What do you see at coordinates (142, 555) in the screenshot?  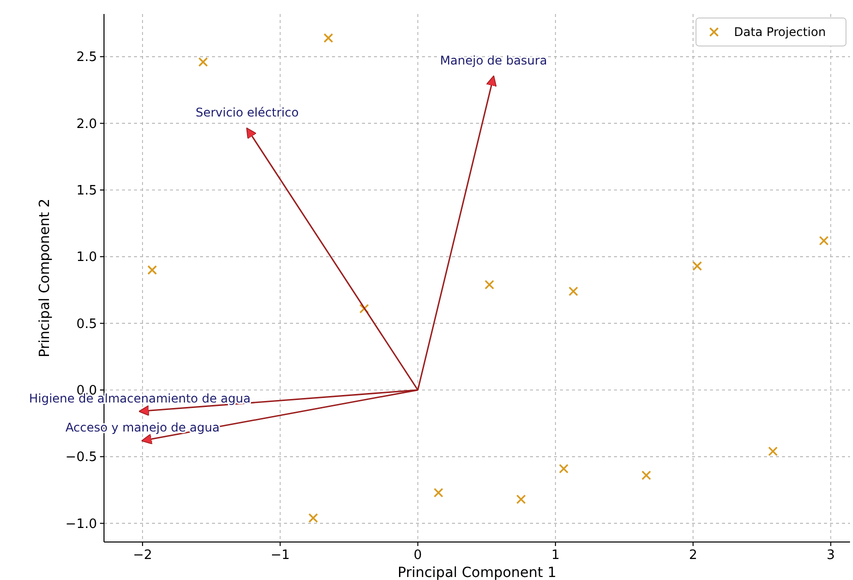 I see `x-tick-label: −2` at bounding box center [142, 555].